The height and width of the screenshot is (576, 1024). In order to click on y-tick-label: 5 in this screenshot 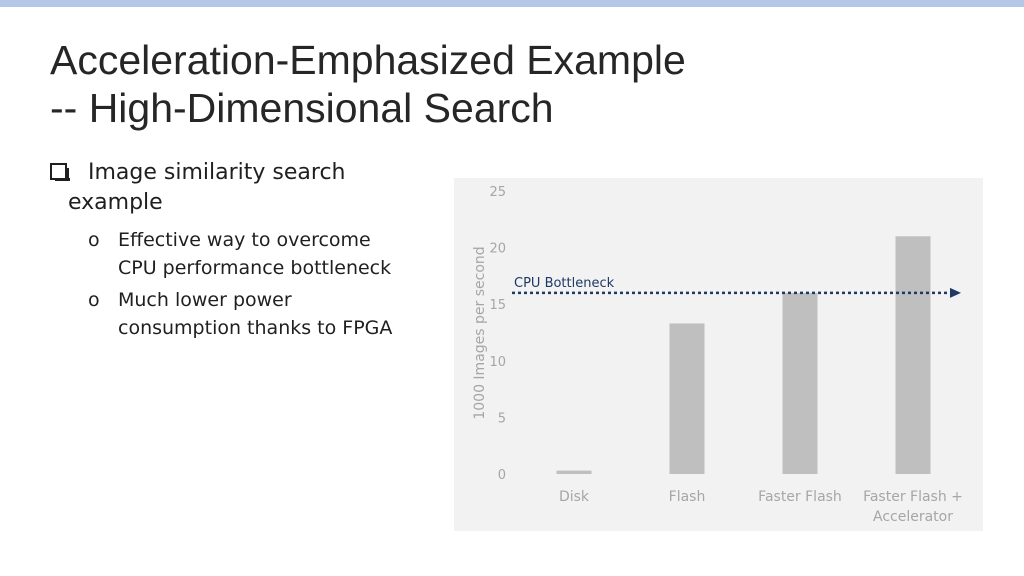, I will do `click(502, 418)`.